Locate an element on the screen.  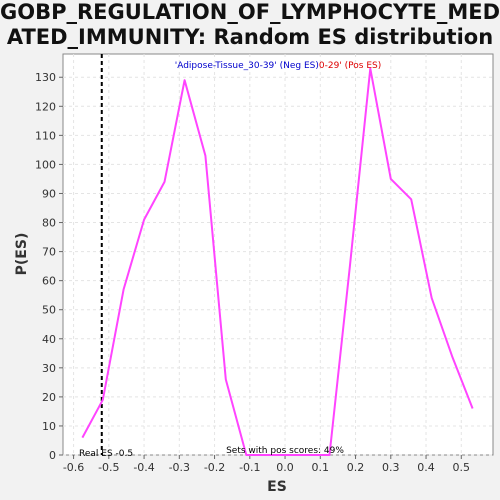
chart-title-line-1: GOBP_REGULATION_OF_LYMPHOCYTE_MEDI is located at coordinates (250, 12).